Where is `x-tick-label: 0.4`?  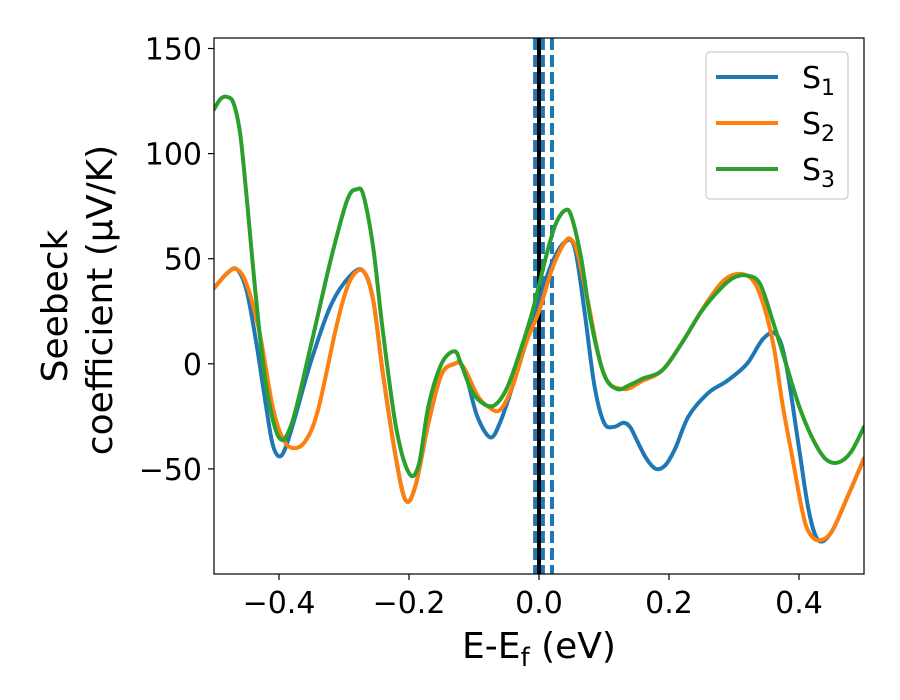
x-tick-label: 0.4 is located at coordinates (799, 603).